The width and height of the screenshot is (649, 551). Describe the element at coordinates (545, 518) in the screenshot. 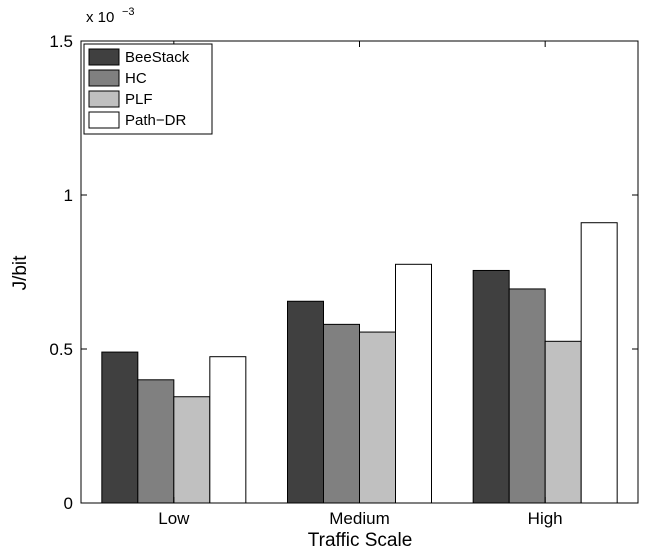

I see `x-tick-label-high: High` at that location.